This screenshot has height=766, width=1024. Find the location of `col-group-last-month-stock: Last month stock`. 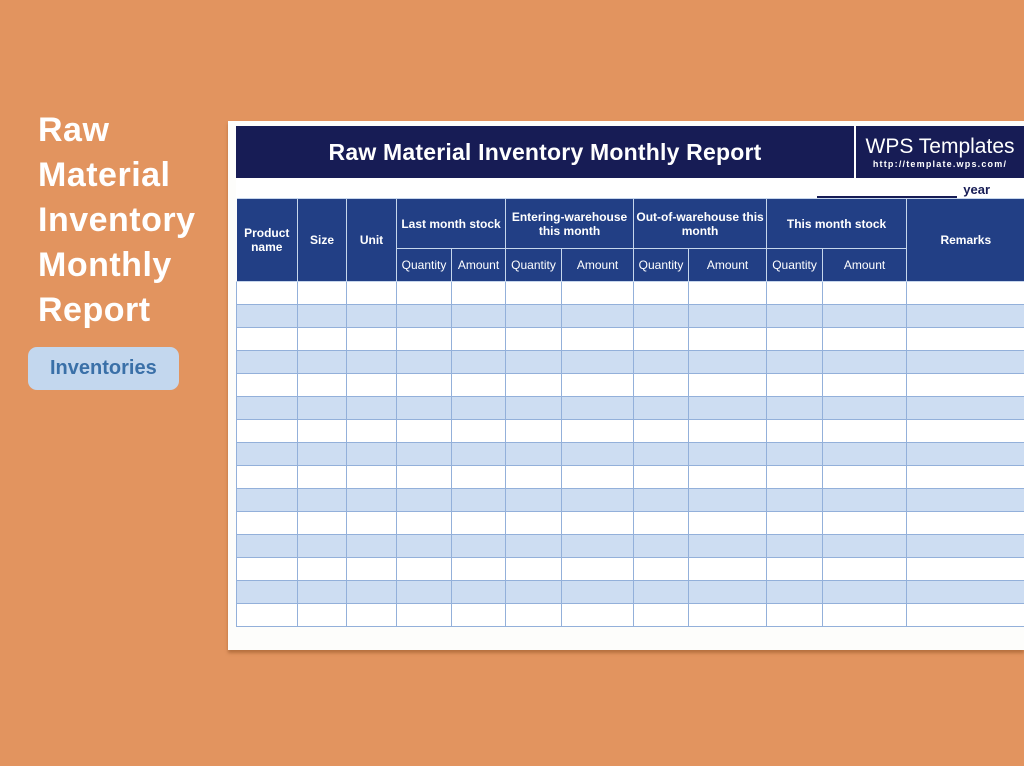

col-group-last-month-stock: Last month stock is located at coordinates (451, 223).